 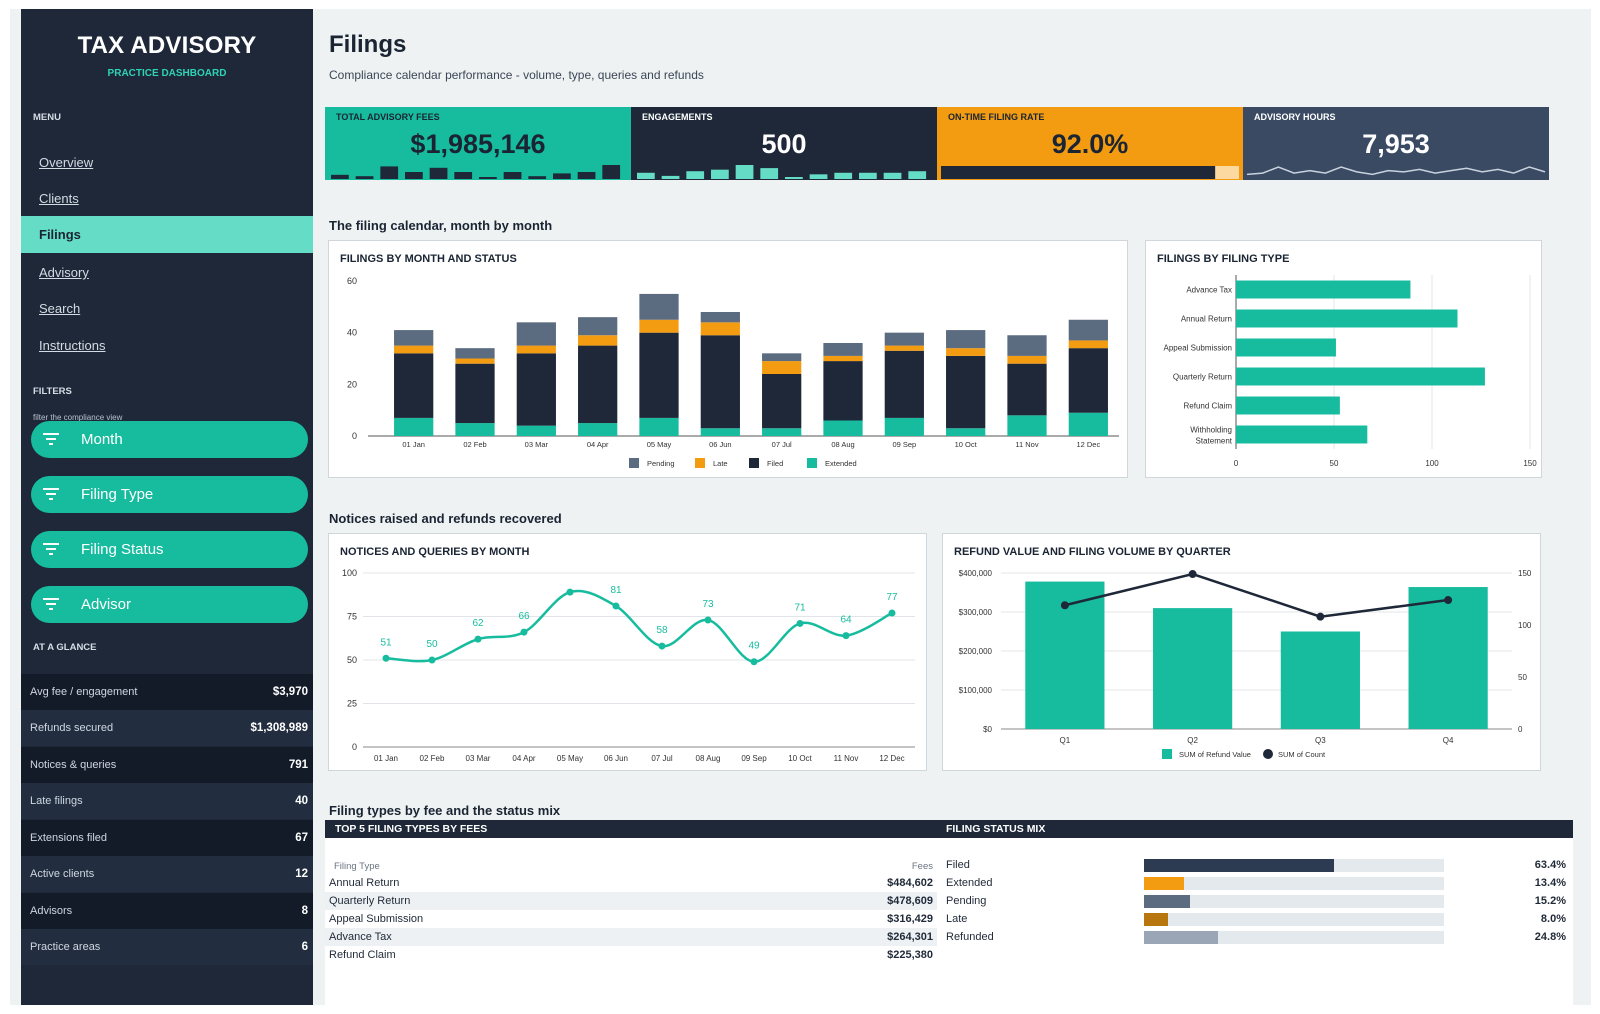 I want to click on y-tick-label-left: $0, so click(x=987, y=729).